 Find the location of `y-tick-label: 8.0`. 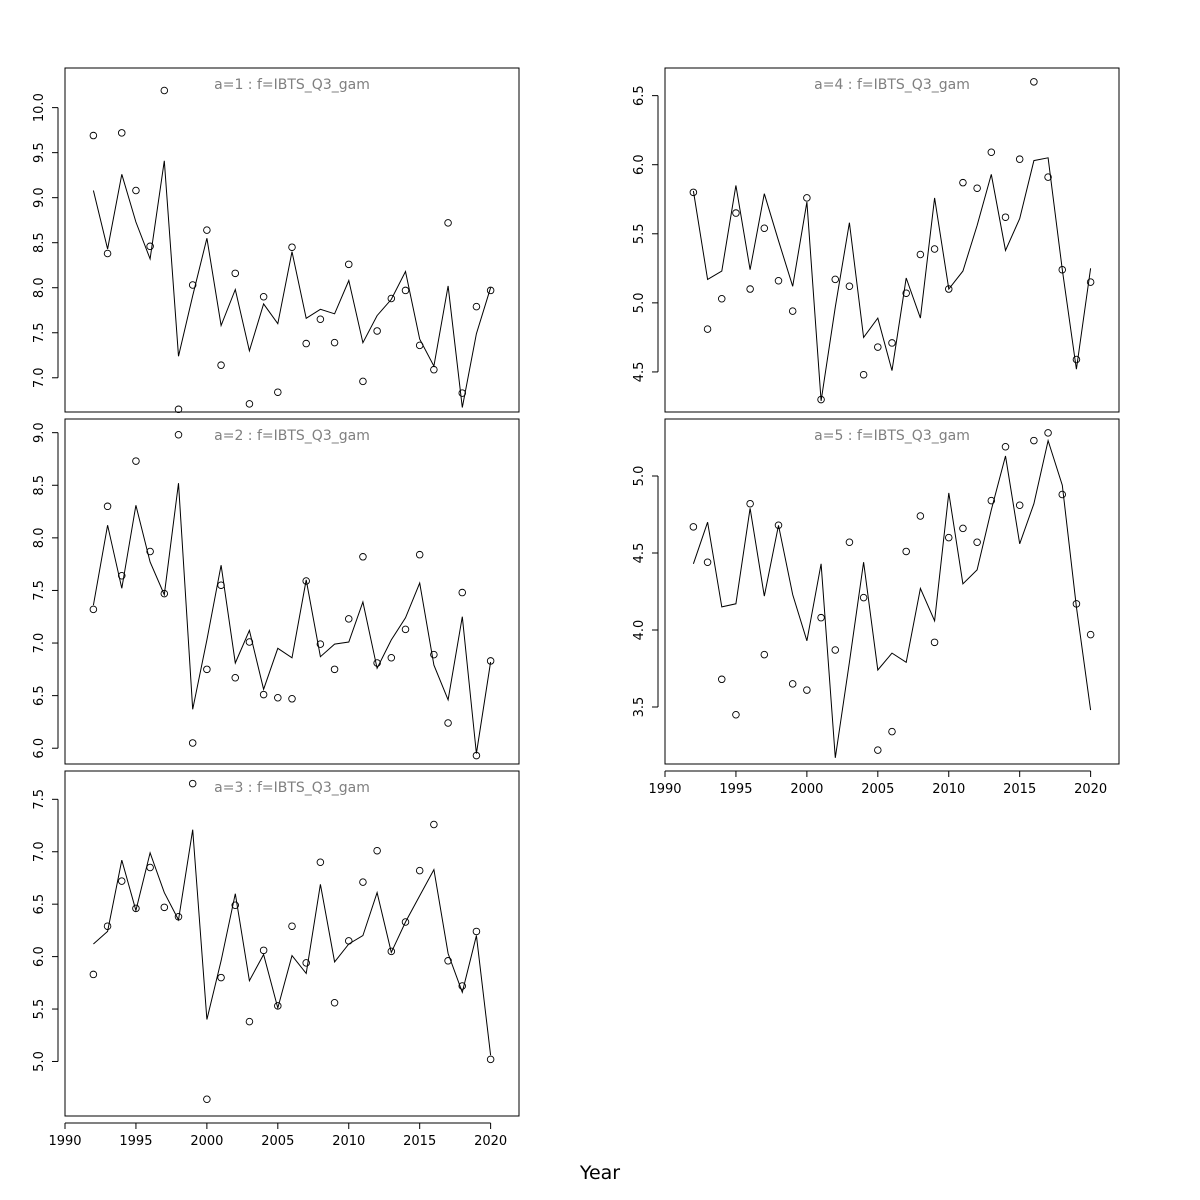

y-tick-label: 8.0 is located at coordinates (39, 538).